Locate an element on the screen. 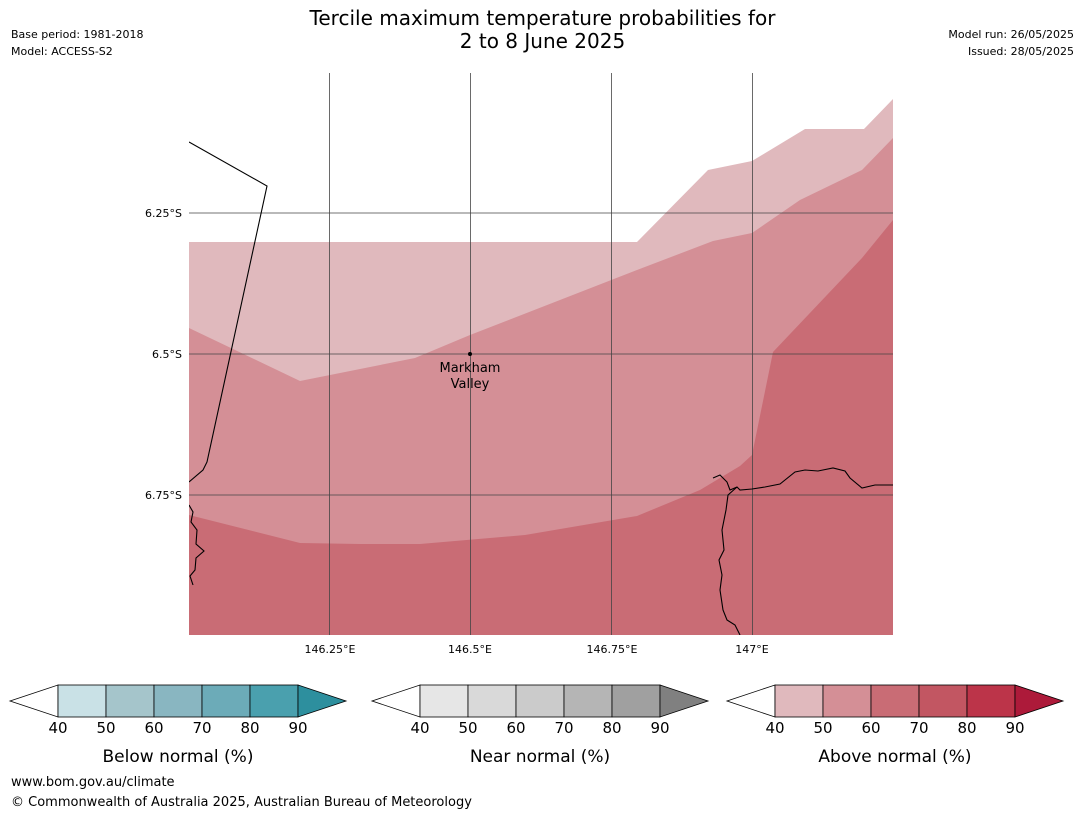  meta-left: Base period: 1981-2018 Model: ACCESS-S2 is located at coordinates (77, 43).